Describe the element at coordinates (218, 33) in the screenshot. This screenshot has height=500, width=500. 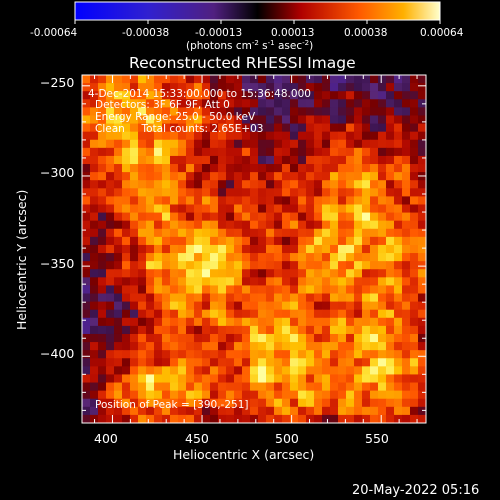
I see `colorbar-tick-label: -0.00013` at that location.